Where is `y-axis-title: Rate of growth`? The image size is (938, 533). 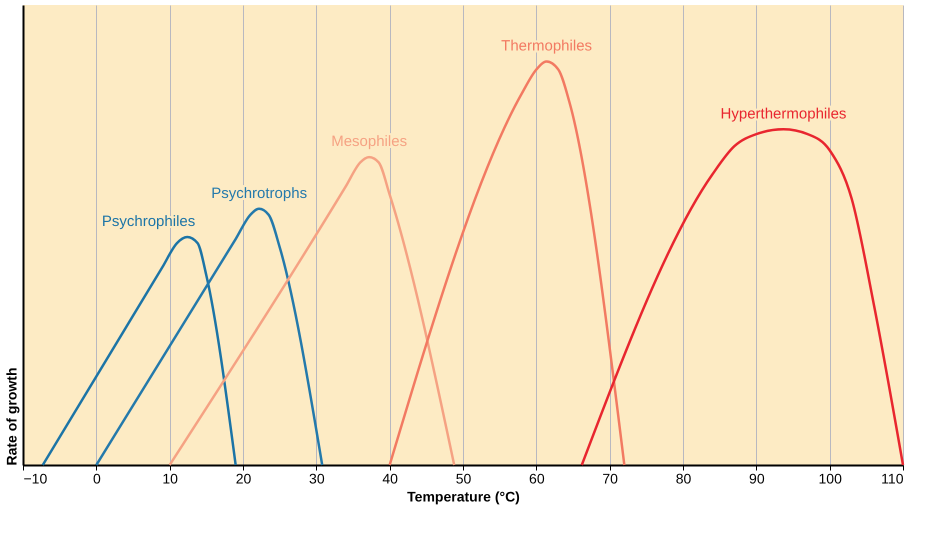
y-axis-title: Rate of growth is located at coordinates (12, 417).